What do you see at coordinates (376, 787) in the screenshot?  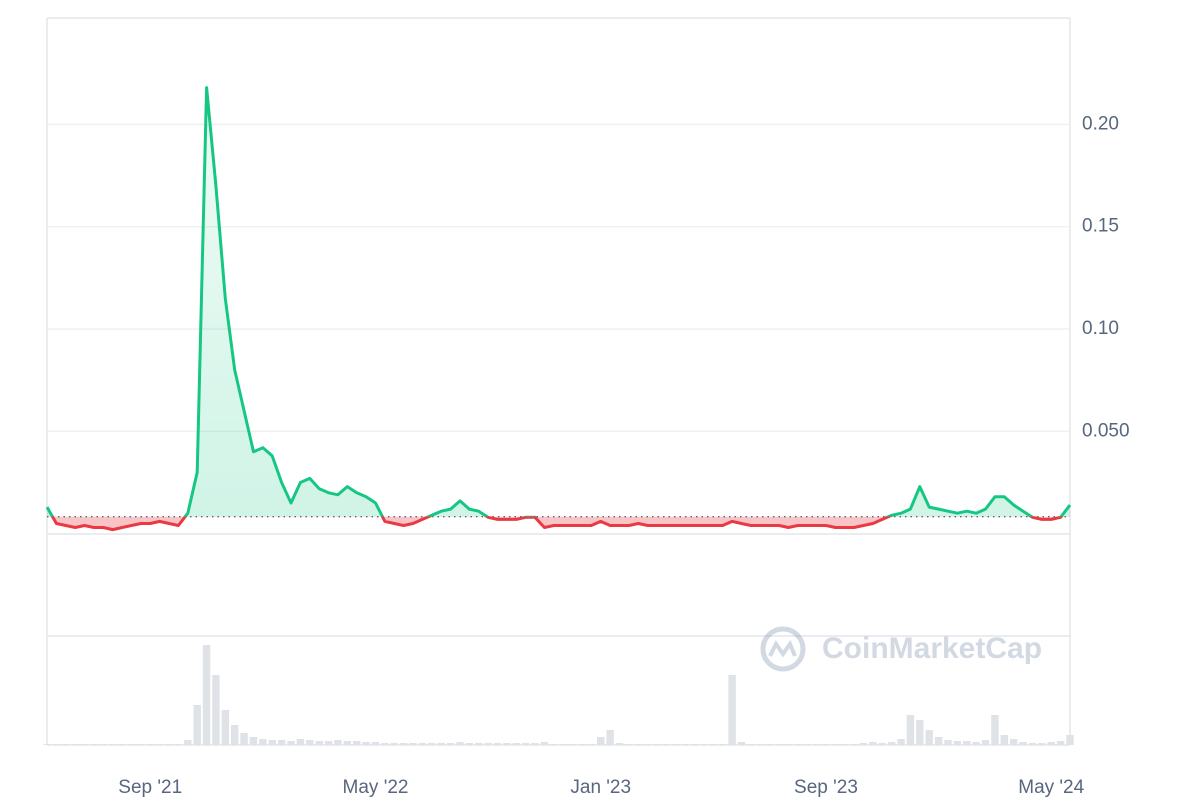 I see `x-tick-label: May '22` at bounding box center [376, 787].